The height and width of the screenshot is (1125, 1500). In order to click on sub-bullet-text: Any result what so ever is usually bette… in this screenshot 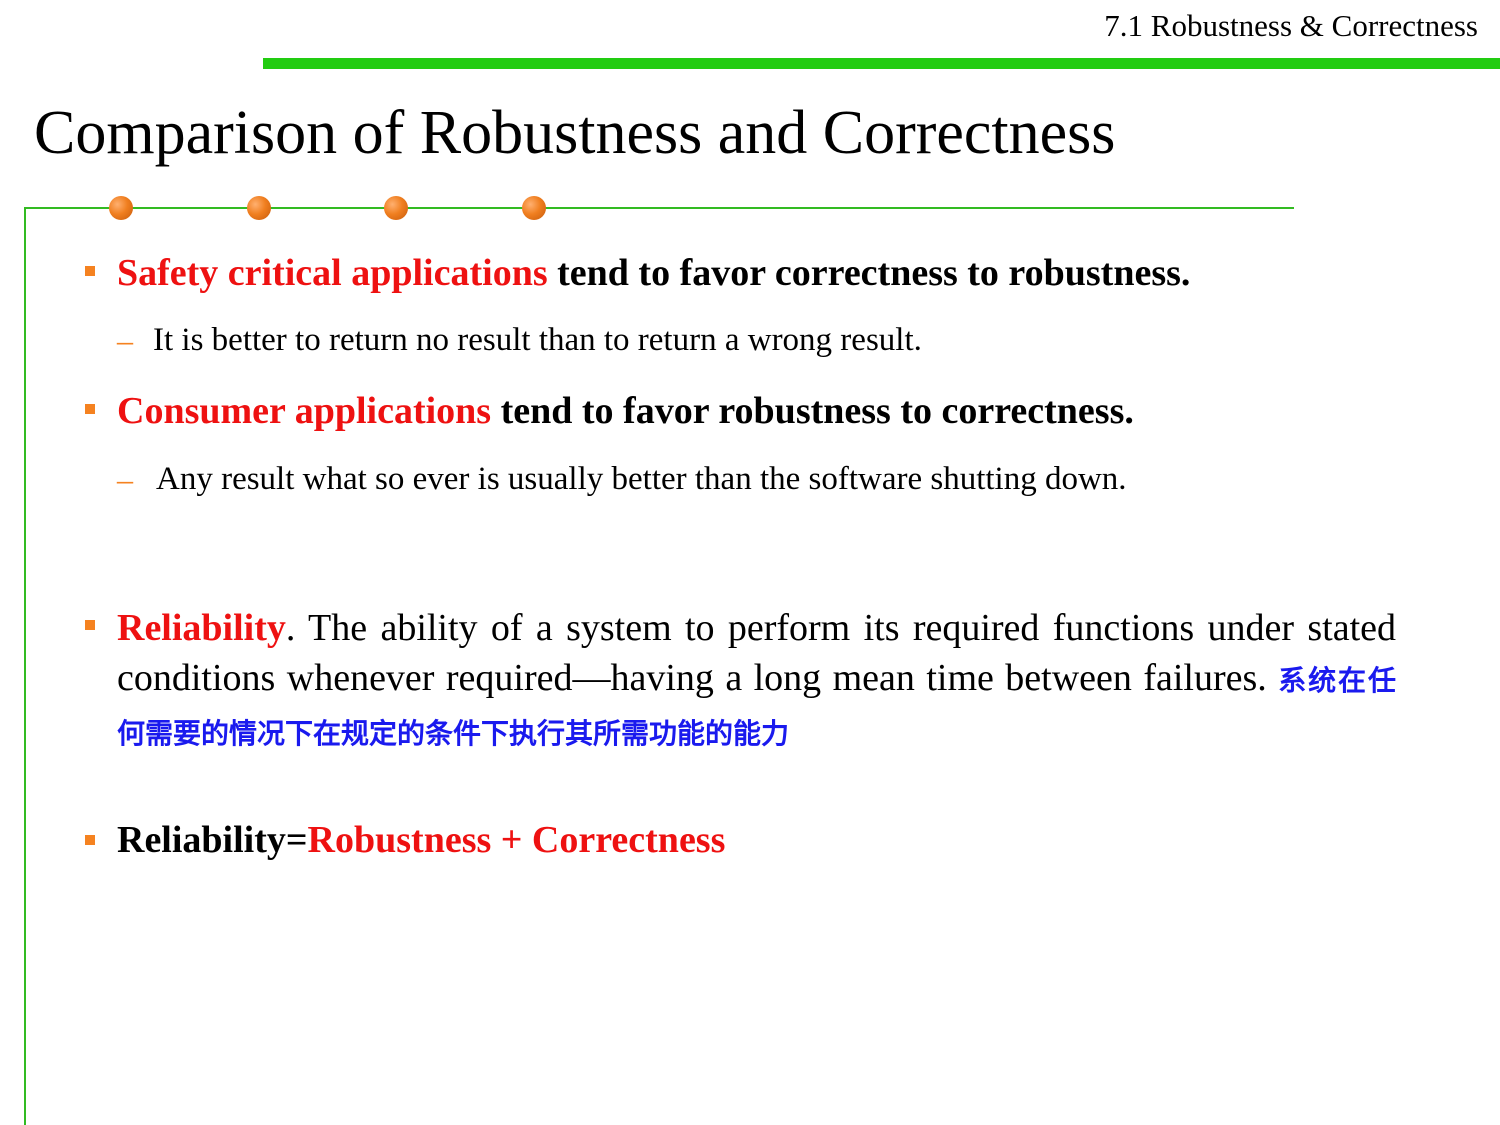, I will do `click(641, 479)`.